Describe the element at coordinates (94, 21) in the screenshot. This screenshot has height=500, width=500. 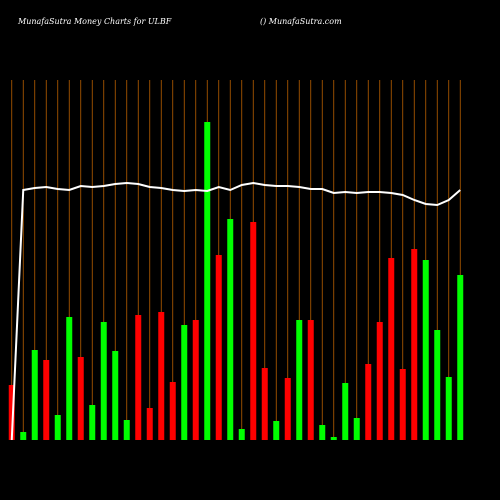
I see `chart-title: MunafaSutra Money Charts for ULBF` at that location.